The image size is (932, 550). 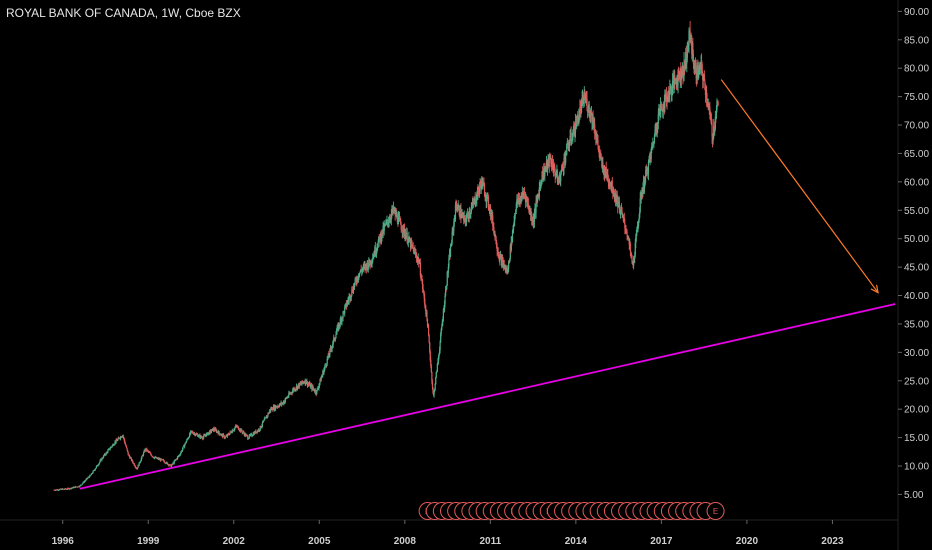 I want to click on y-tick-label: 50.00, so click(x=916, y=239).